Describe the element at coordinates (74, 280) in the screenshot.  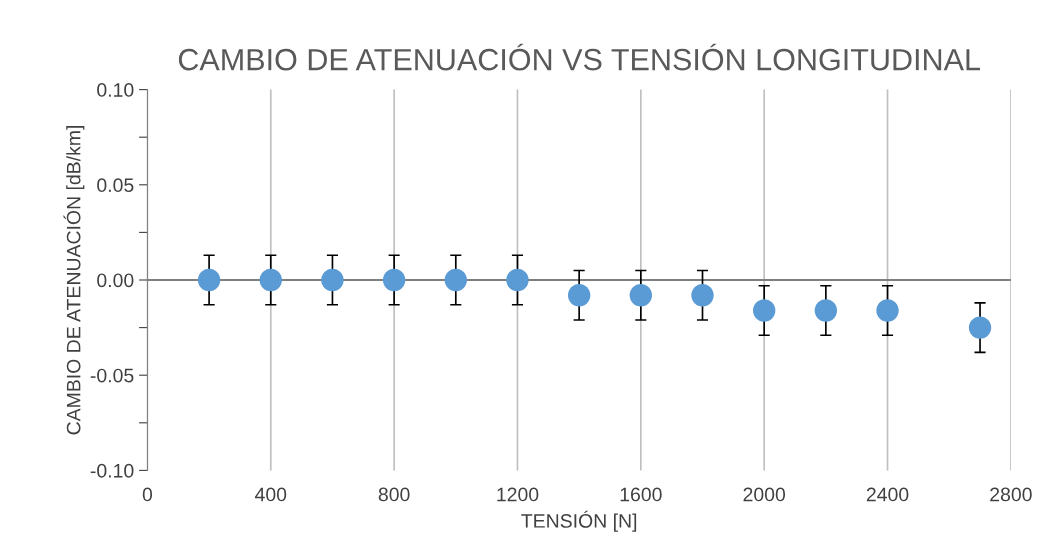
I see `y-axis-title: CAMBIO DE ATENUACIÓN [dB/km]` at that location.